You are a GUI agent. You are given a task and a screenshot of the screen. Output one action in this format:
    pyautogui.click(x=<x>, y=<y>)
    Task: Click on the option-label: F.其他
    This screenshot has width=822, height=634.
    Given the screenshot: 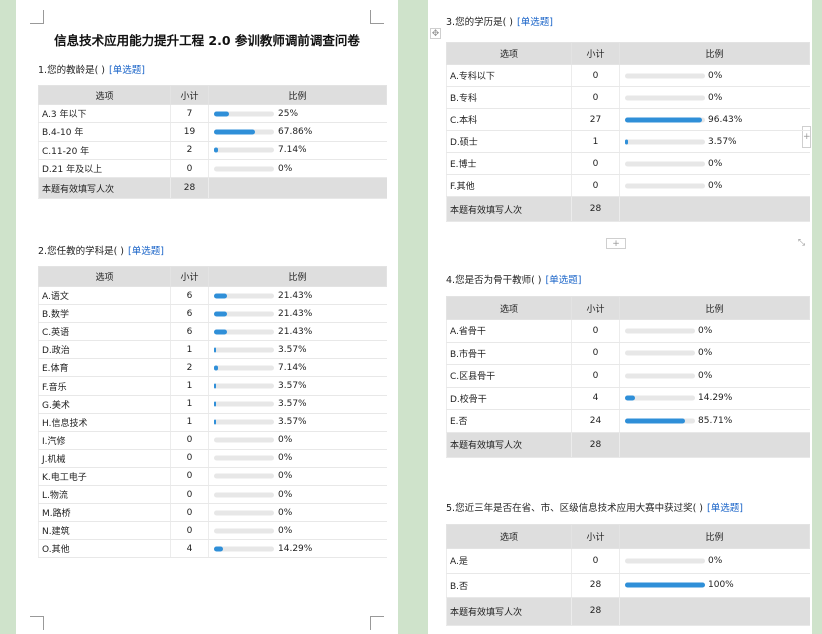 What is the action you would take?
    pyautogui.click(x=509, y=185)
    